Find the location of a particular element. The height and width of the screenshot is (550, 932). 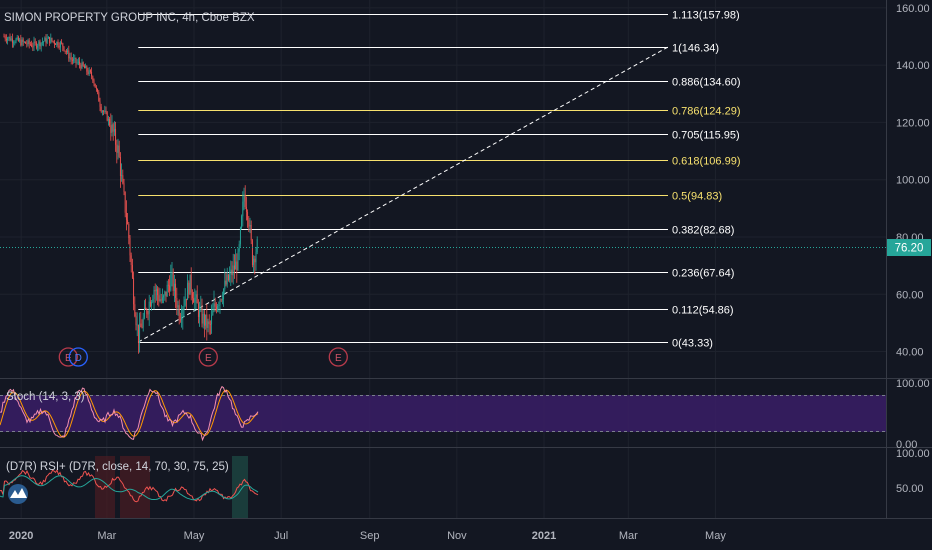

event-marker-label: E is located at coordinates (208, 358).